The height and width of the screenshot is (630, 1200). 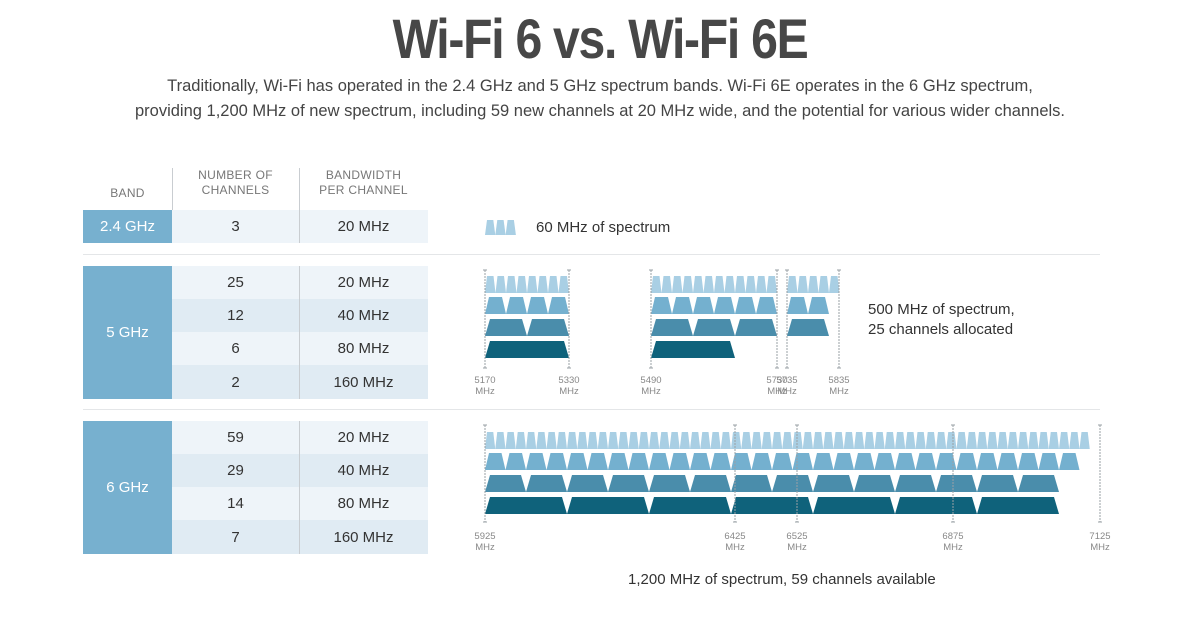 I want to click on table-row: 3 20 MHz, so click(x=300, y=226).